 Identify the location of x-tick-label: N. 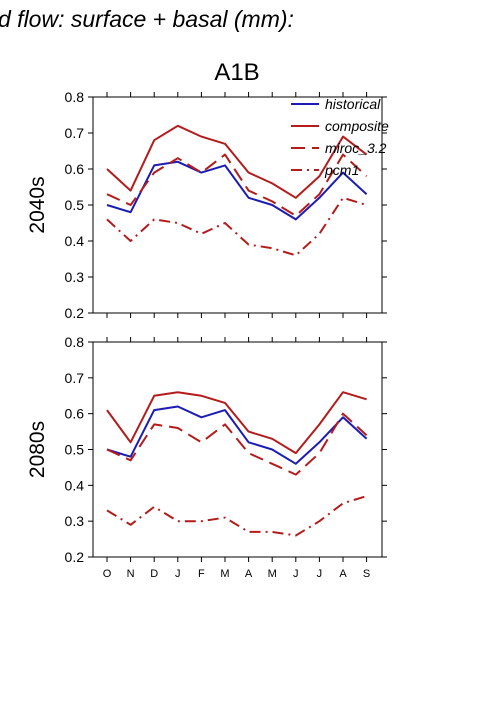
(131, 574).